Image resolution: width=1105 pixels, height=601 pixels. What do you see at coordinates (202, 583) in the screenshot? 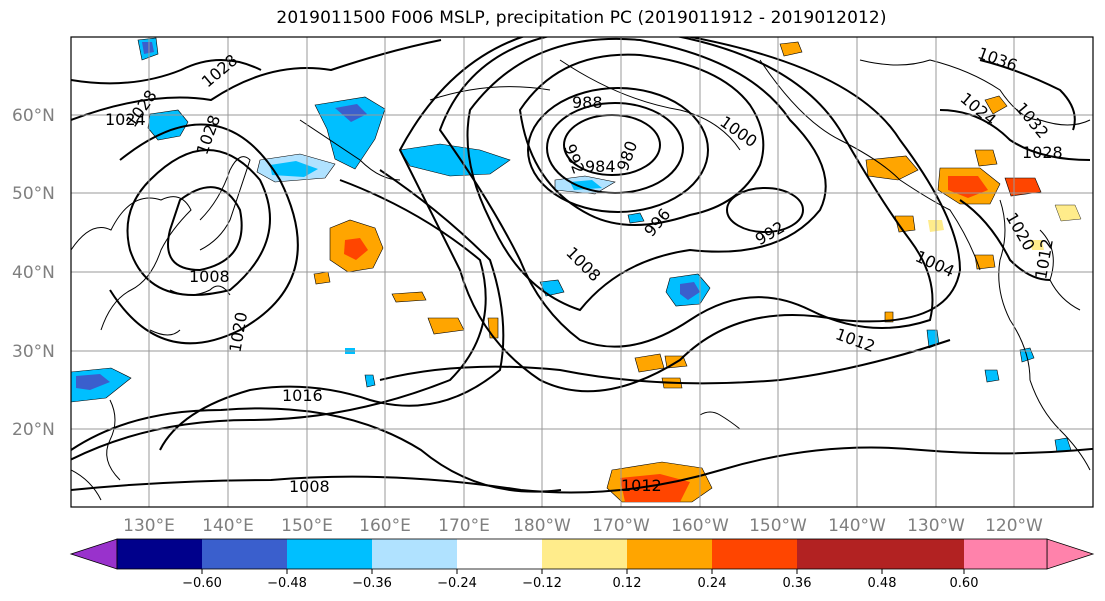
I see `colorbar-tick-label: −0.60` at bounding box center [202, 583].